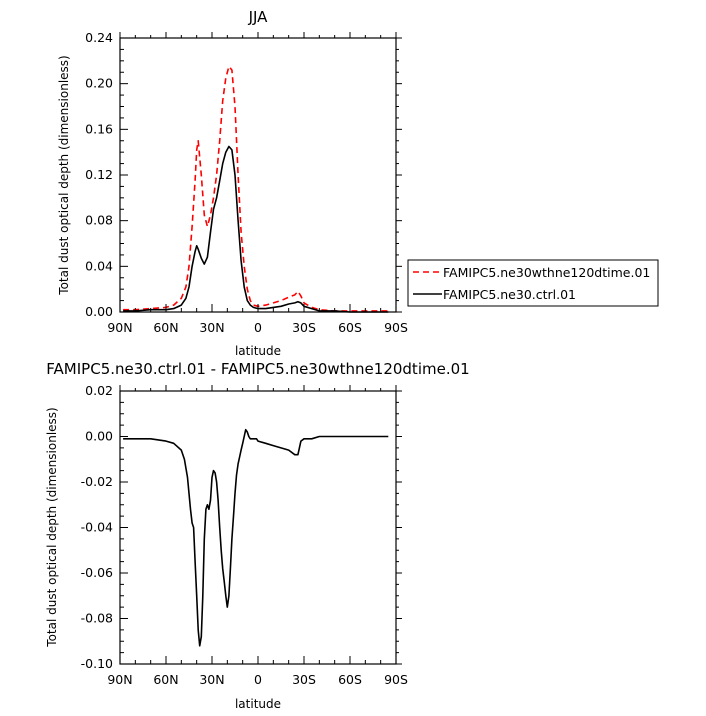  Describe the element at coordinates (350, 679) in the screenshot. I see `bottom-x-tick-label: 60S` at that location.